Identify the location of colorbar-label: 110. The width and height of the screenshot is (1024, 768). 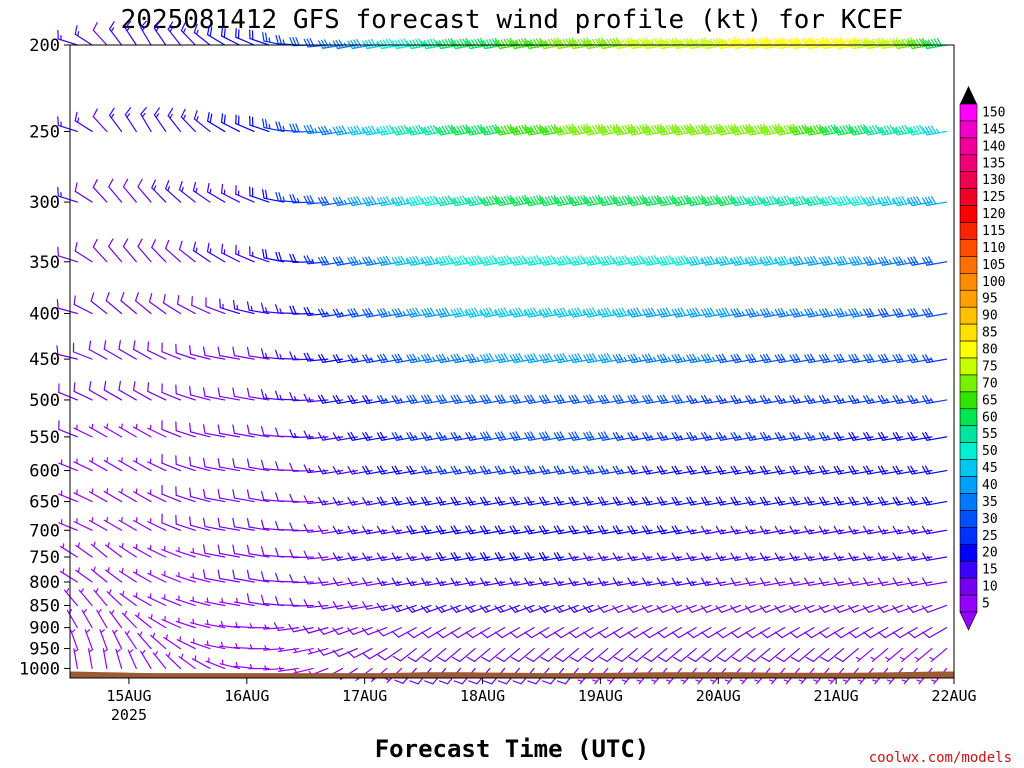
(993, 248).